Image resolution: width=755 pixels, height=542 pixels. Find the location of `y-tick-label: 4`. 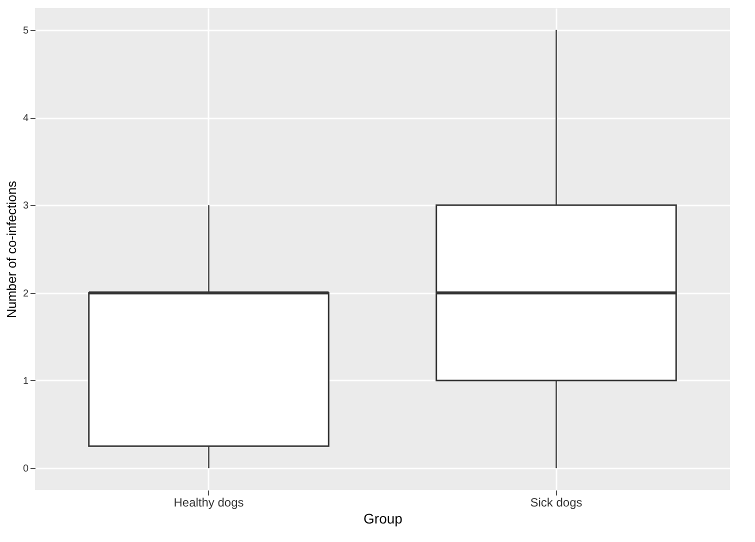

y-tick-label: 4 is located at coordinates (25, 118).